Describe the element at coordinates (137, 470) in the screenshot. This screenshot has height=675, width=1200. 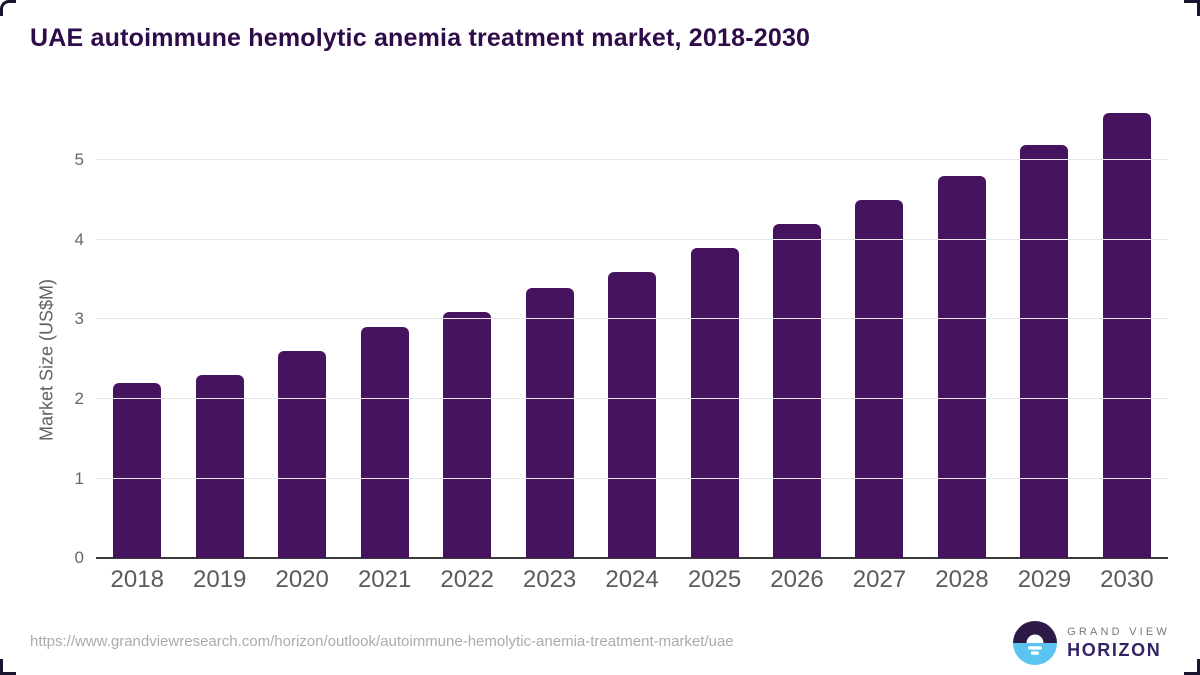
I see `bar-2018` at that location.